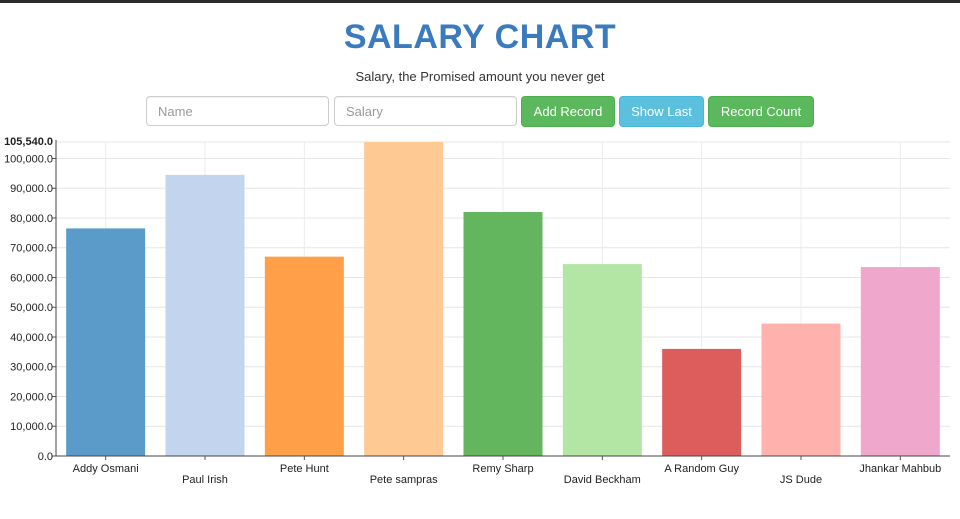 The width and height of the screenshot is (960, 519). I want to click on x-tick-label: A Random Guy, so click(701, 469).